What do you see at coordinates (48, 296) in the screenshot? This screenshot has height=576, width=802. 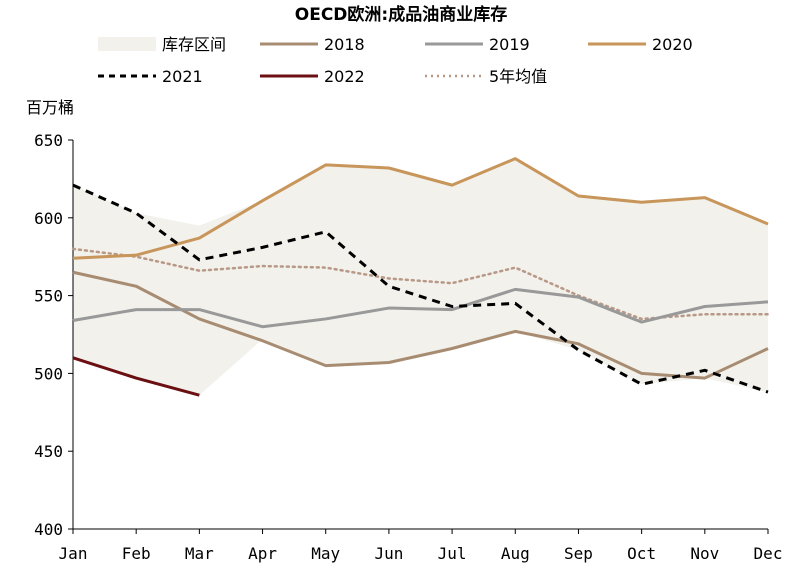 I see `y-tick-label: 550` at bounding box center [48, 296].